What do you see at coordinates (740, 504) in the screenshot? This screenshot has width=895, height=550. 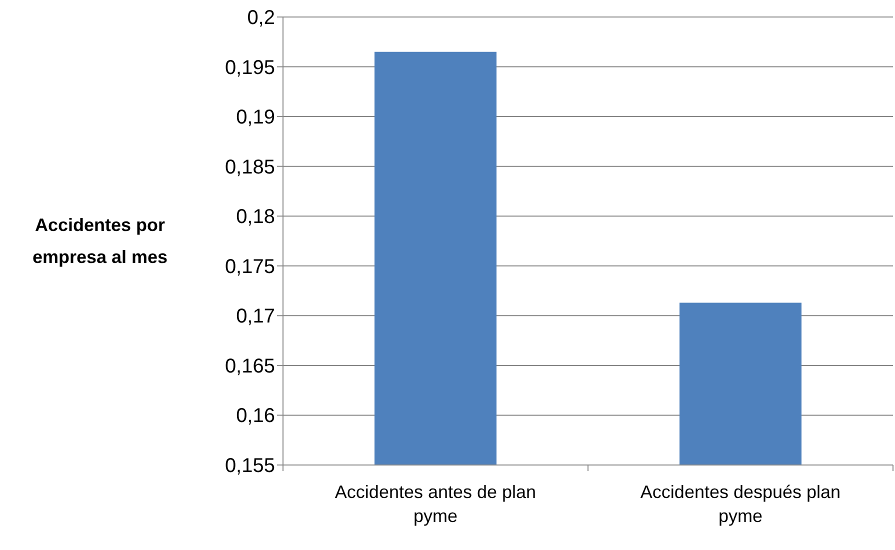 I see `x-tick-label: Accidentes después plan pyme` at bounding box center [740, 504].